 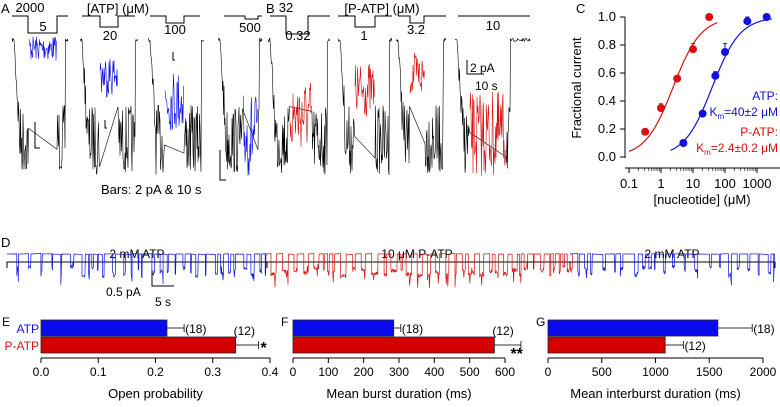 I want to click on panel-g-x-tick-label: 2000, so click(x=763, y=372).